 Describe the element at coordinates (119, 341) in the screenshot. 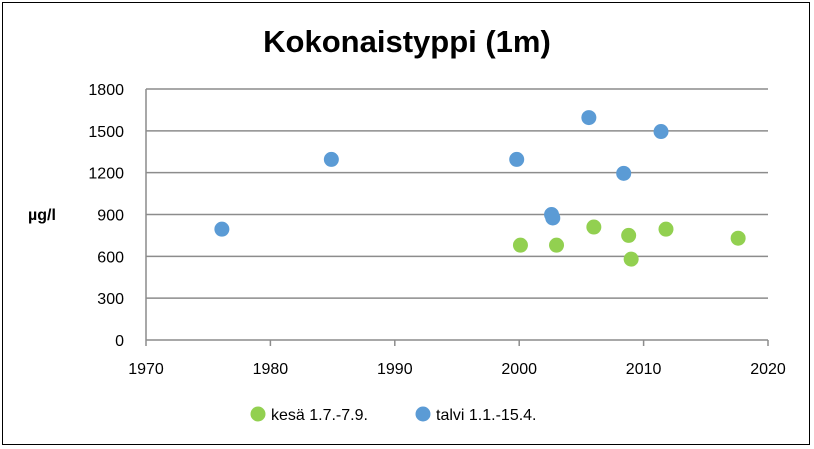

I see `y-tick-label: 0` at that location.